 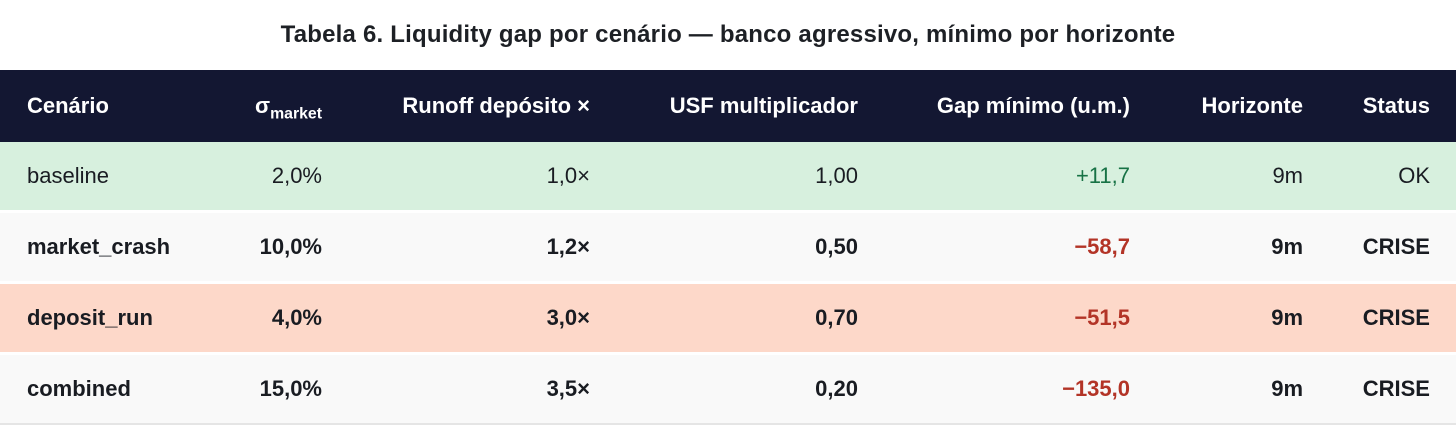 I want to click on cell-runoff: 1,2×, so click(x=456, y=246).